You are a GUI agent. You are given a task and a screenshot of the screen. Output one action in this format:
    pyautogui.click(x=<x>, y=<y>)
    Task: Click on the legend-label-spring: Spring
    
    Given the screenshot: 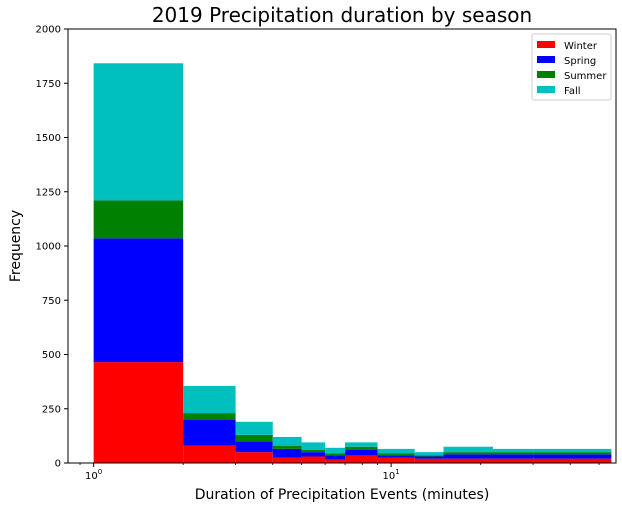 What is the action you would take?
    pyautogui.click(x=580, y=61)
    